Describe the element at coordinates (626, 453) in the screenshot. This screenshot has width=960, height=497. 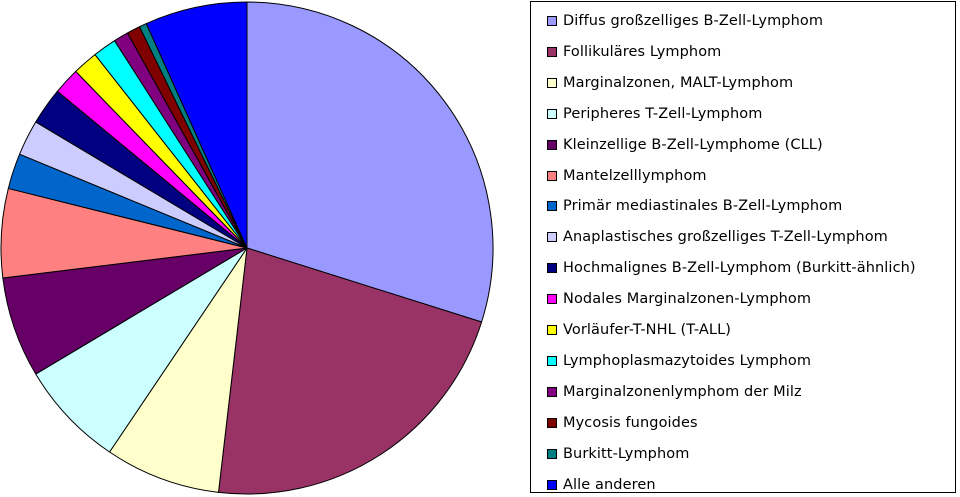
I see `legend-label: Burkitt-Lymphom` at that location.